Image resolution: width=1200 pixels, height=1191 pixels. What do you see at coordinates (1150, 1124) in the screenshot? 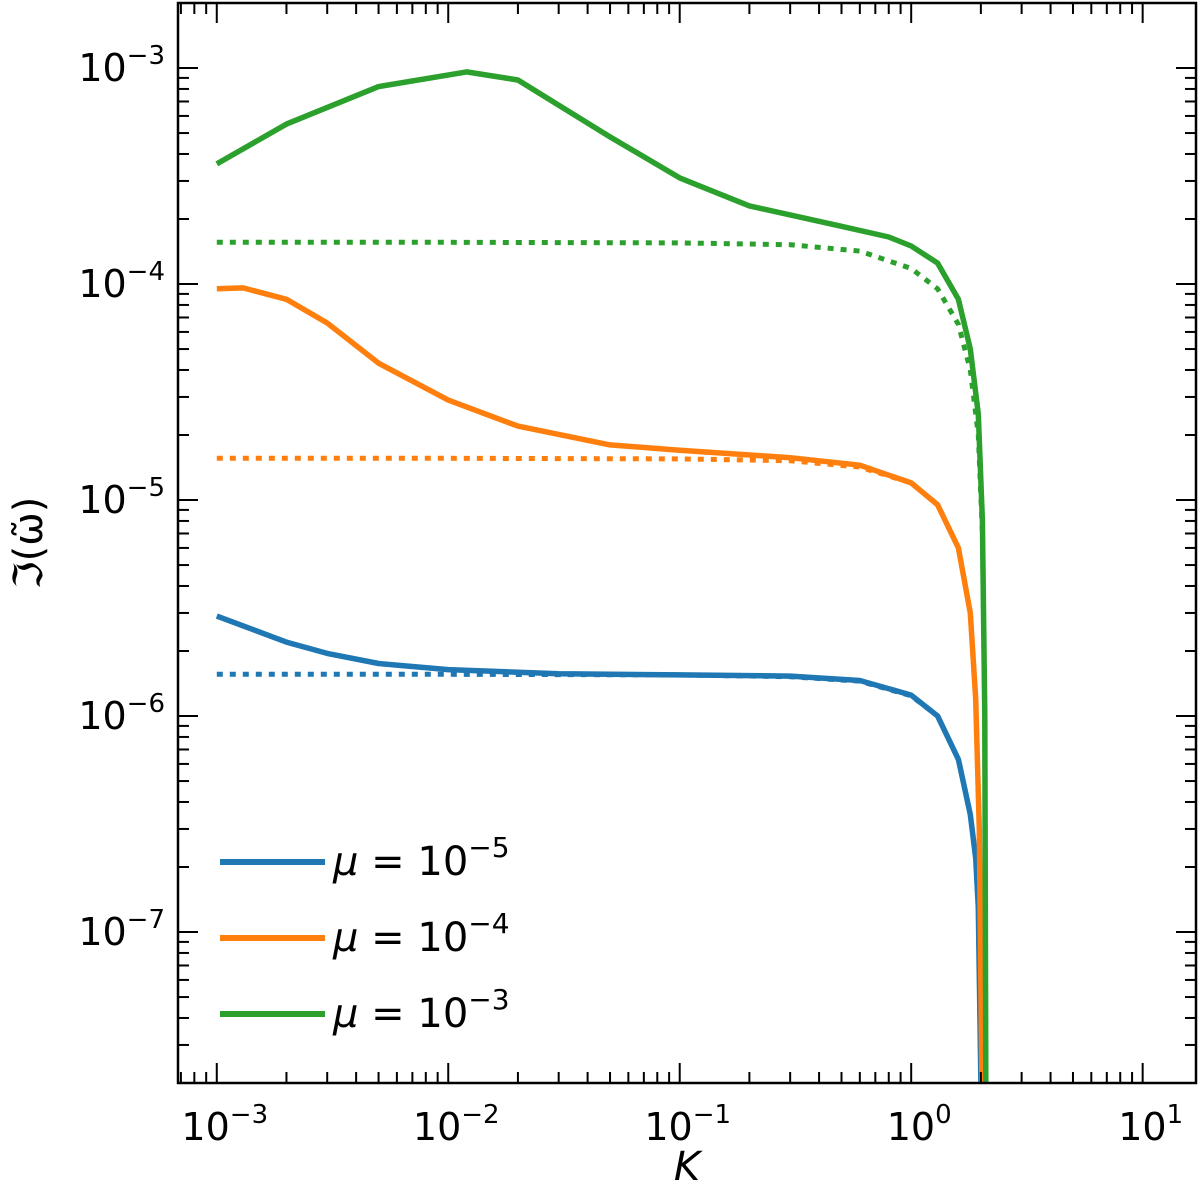
I see `x-tick-label: 10¹` at bounding box center [1150, 1124].